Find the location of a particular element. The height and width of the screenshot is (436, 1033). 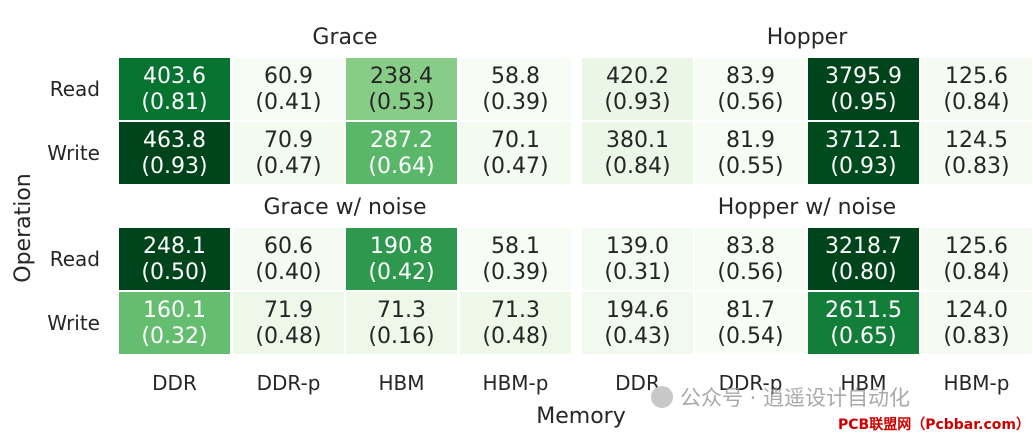

cell-fraction: (0.42) is located at coordinates (401, 272).